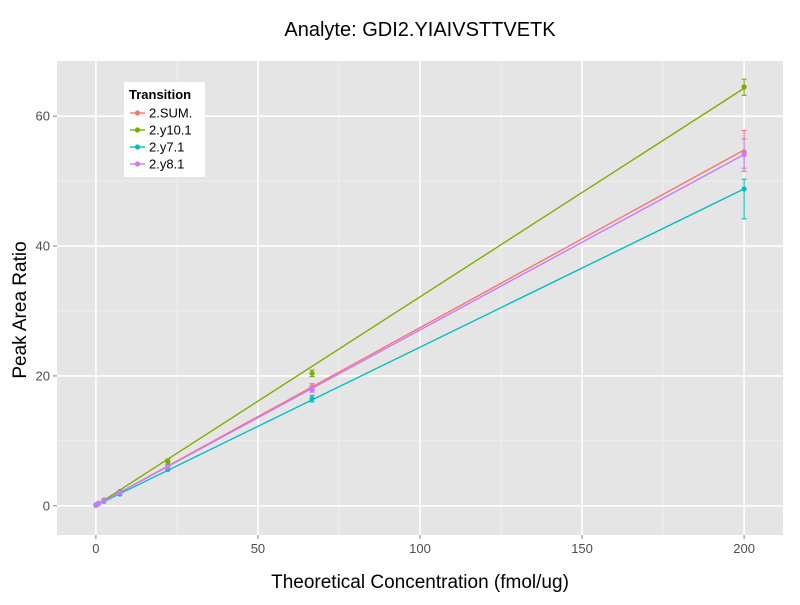 The image size is (800, 605). I want to click on legend-label: 2.SUM., so click(170, 113).